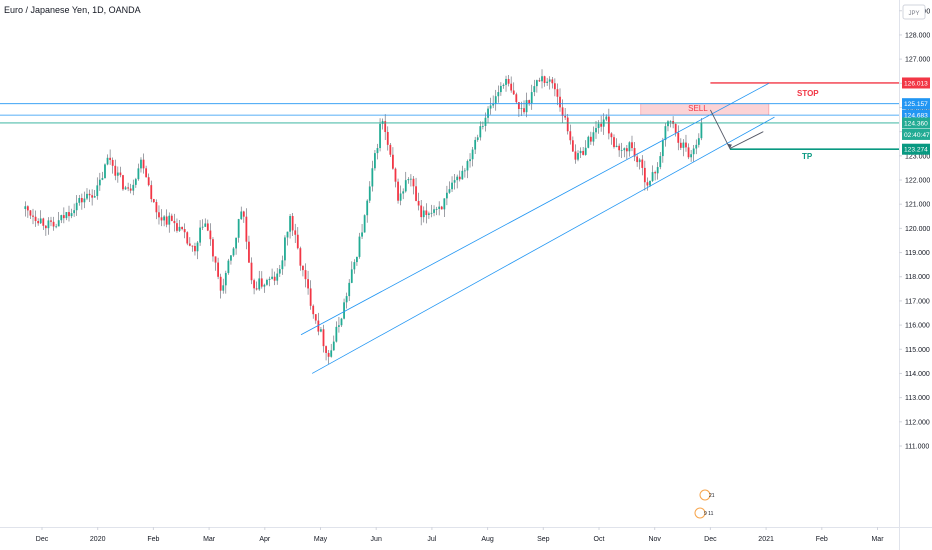 The height and width of the screenshot is (550, 932). I want to click on event-badge-count-2: 9 11, so click(709, 514).